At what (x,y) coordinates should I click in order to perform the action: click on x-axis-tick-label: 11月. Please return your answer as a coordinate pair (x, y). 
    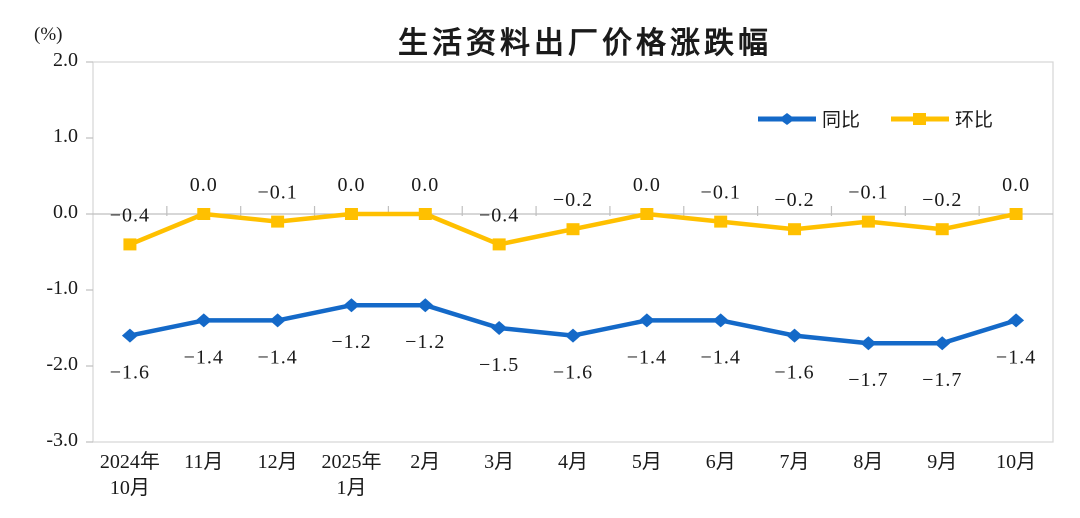
    Looking at the image, I should click on (204, 462).